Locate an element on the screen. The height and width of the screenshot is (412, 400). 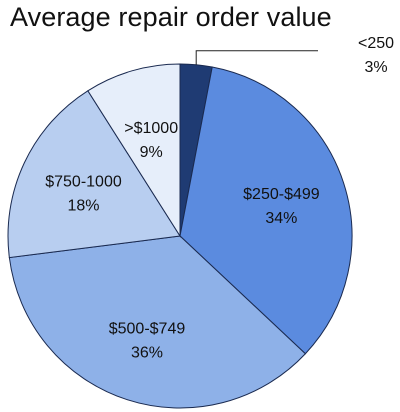
slice-percent-label: 18% is located at coordinates (83, 206).